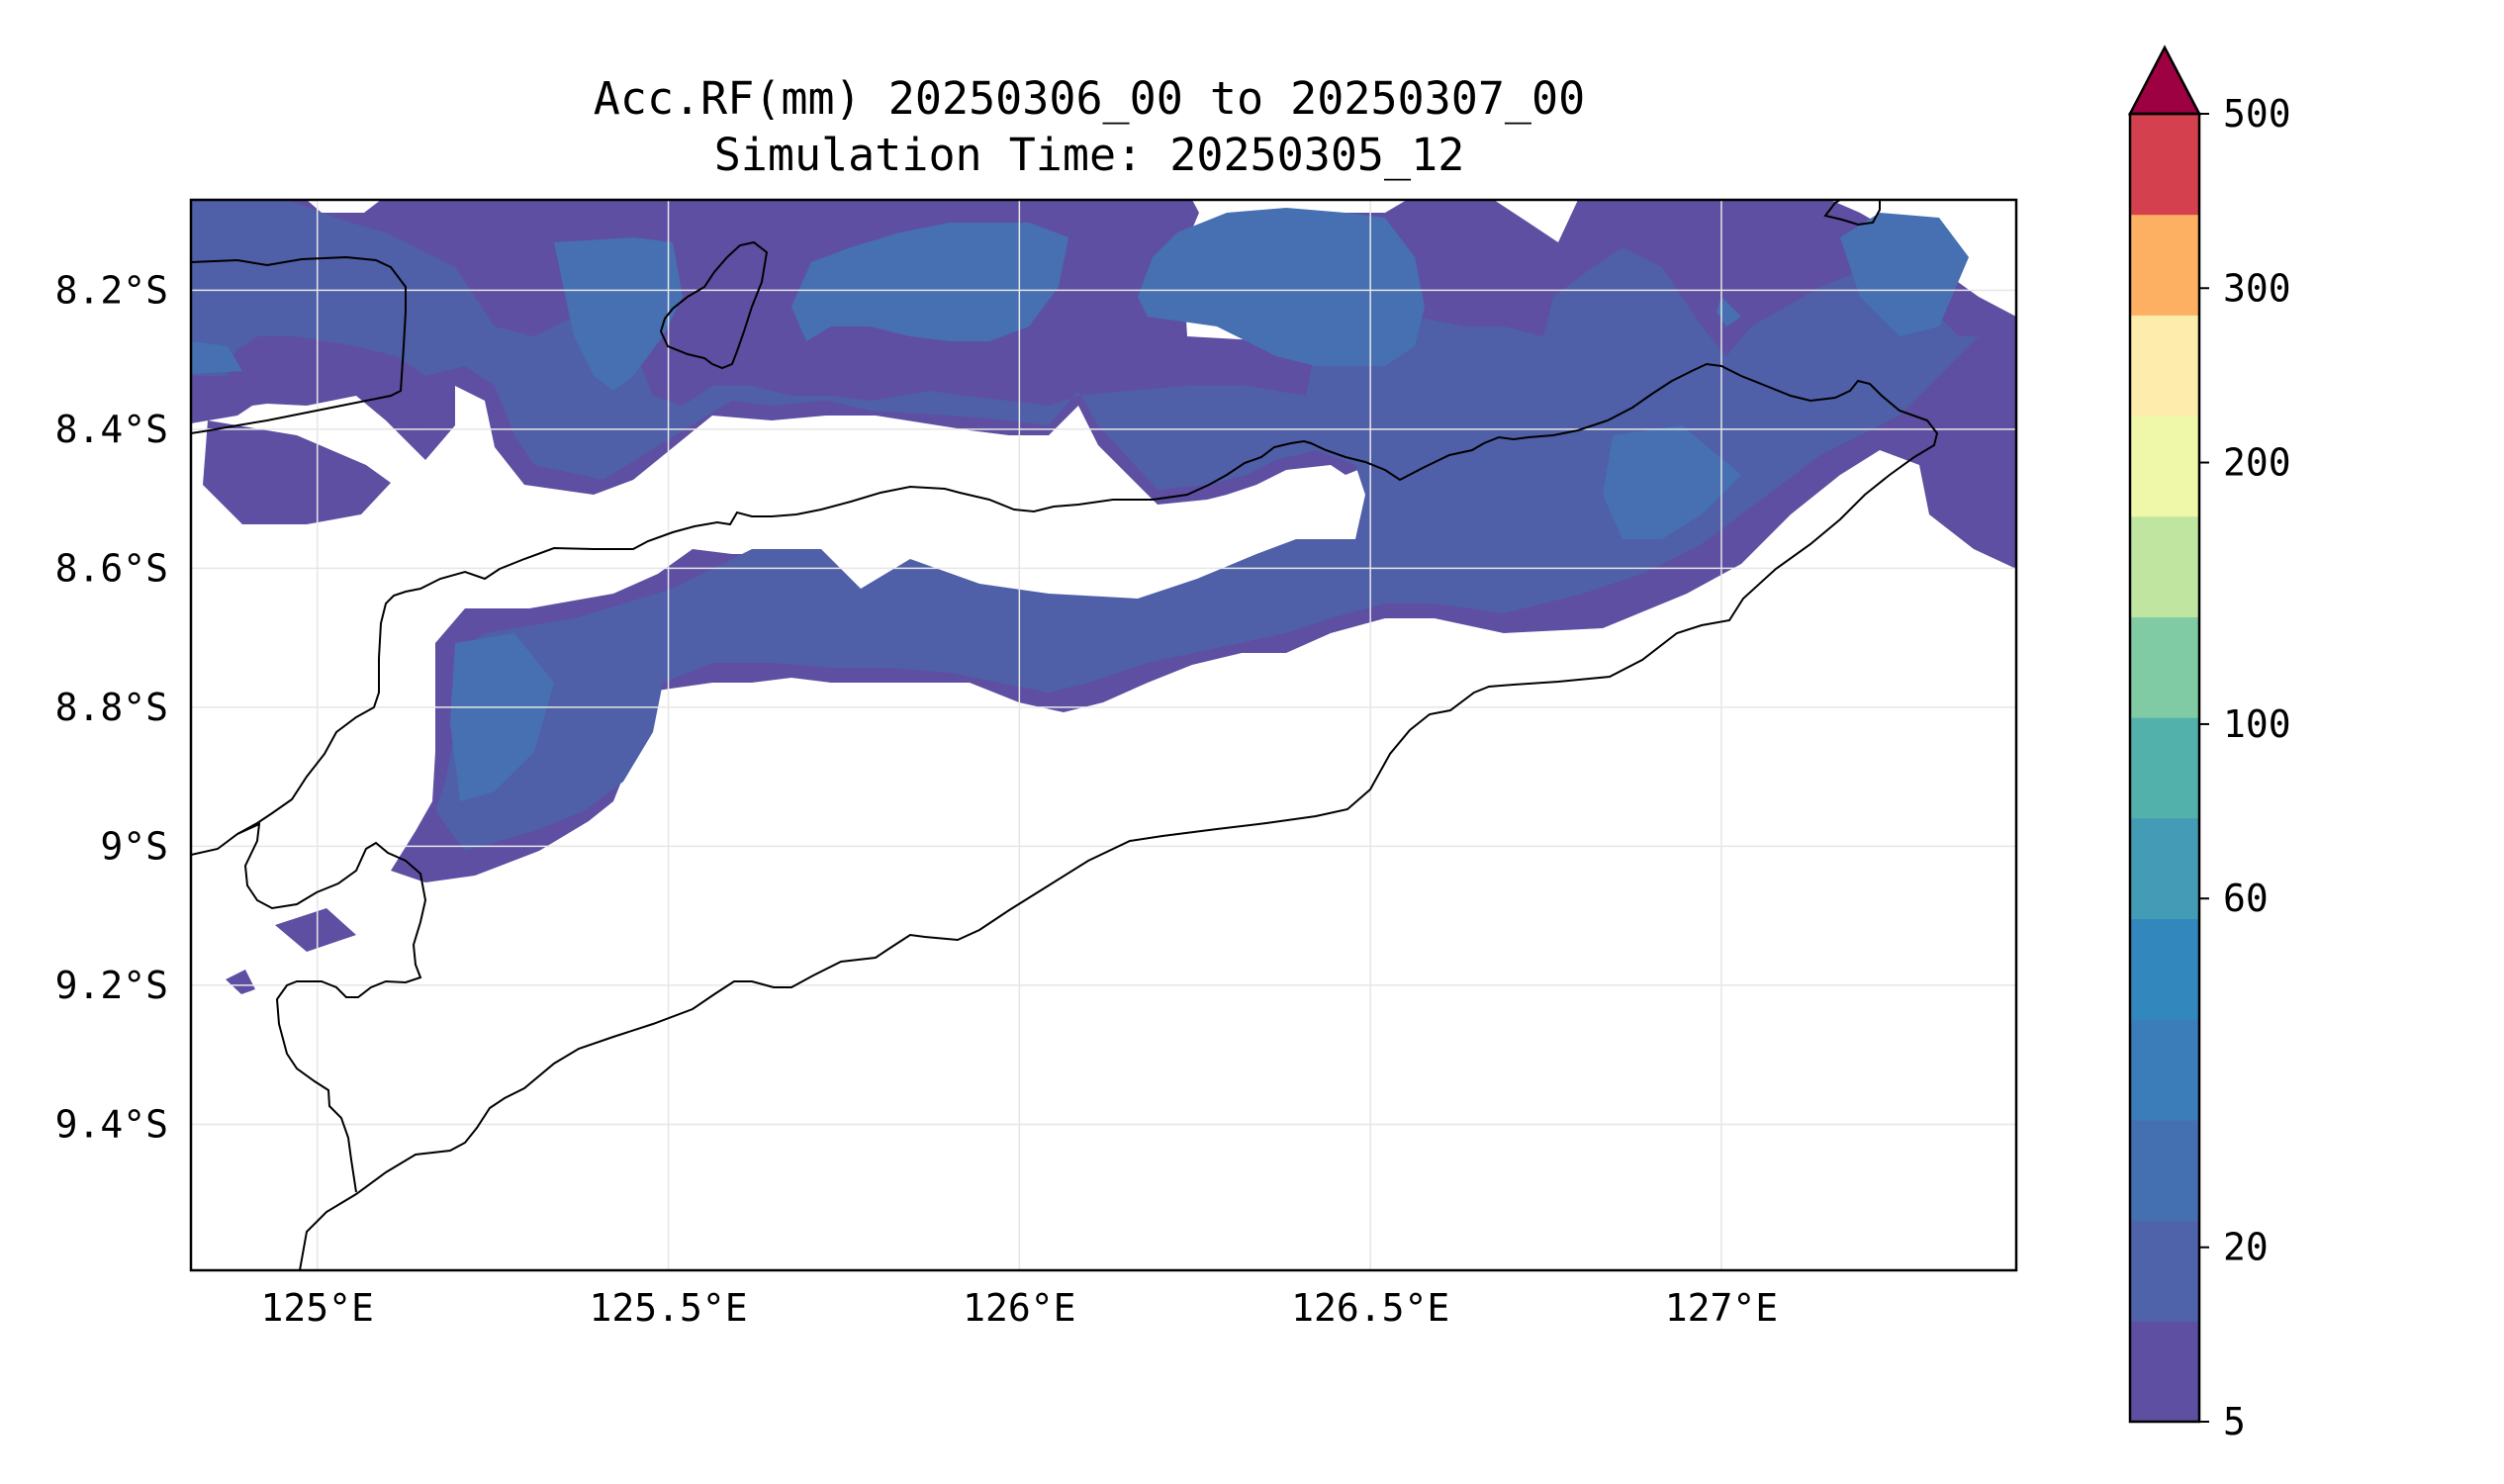 The width and height of the screenshot is (2504, 1484). What do you see at coordinates (2209, 744) in the screenshot?
I see `colorbar: 5 20 60 100 200 300 500` at bounding box center [2209, 744].